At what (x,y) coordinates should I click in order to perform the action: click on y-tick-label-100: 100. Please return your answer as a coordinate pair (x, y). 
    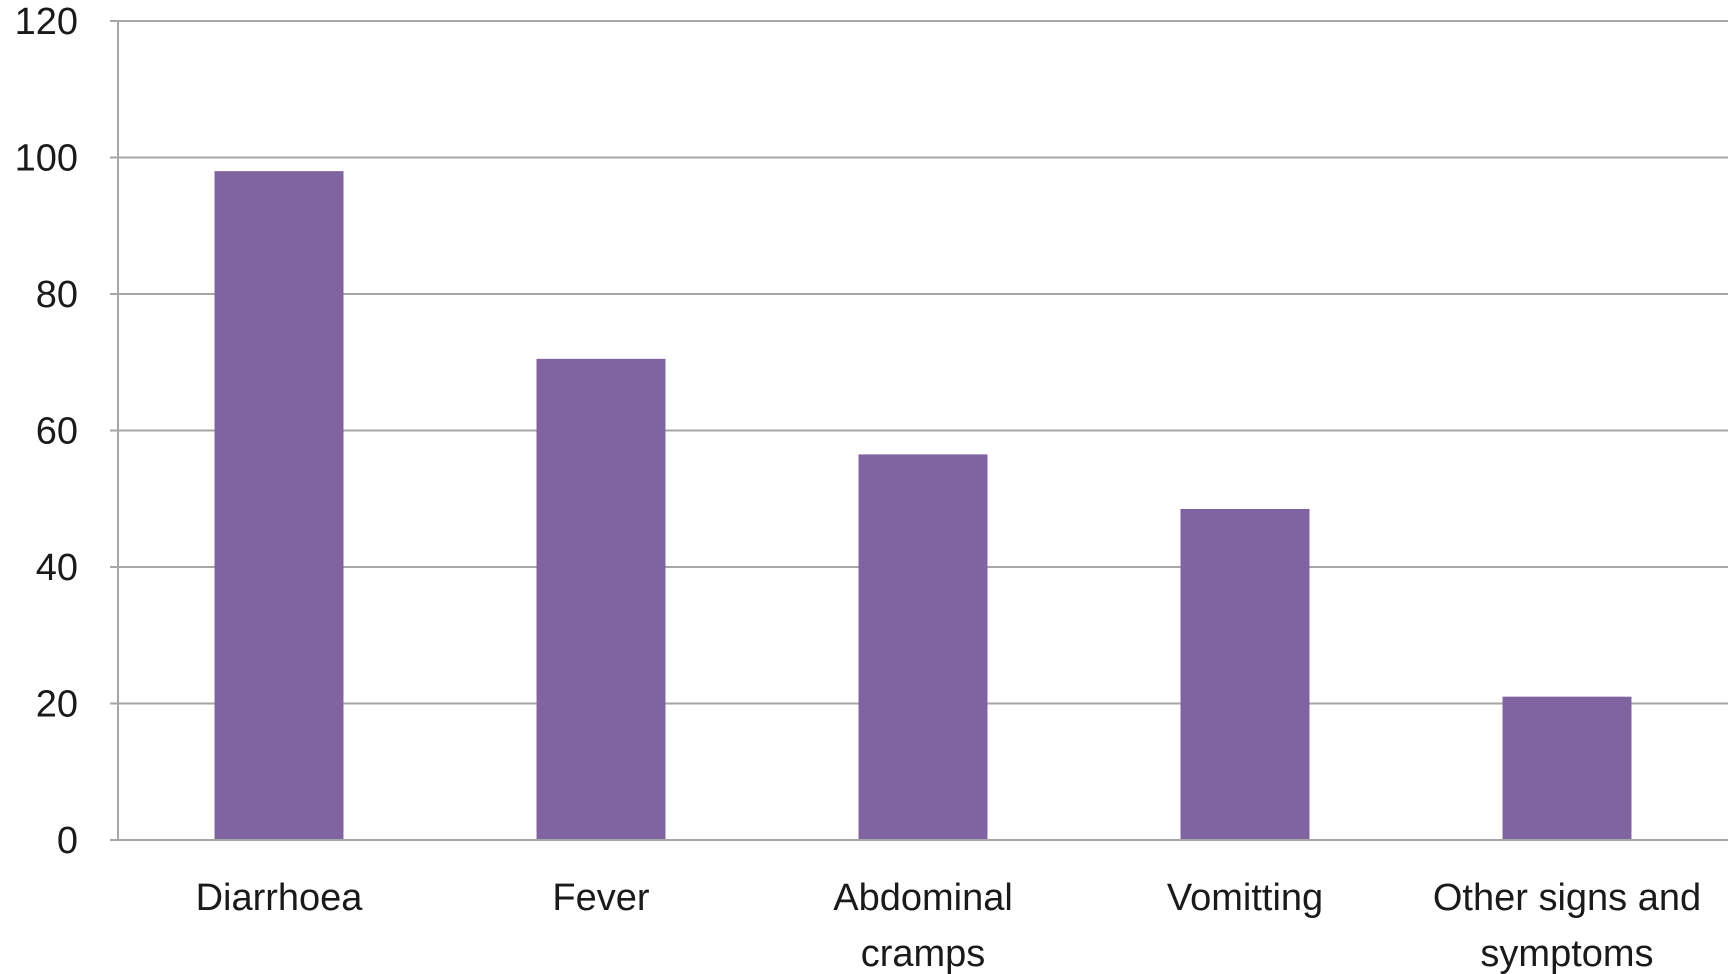
    Looking at the image, I should click on (46, 159).